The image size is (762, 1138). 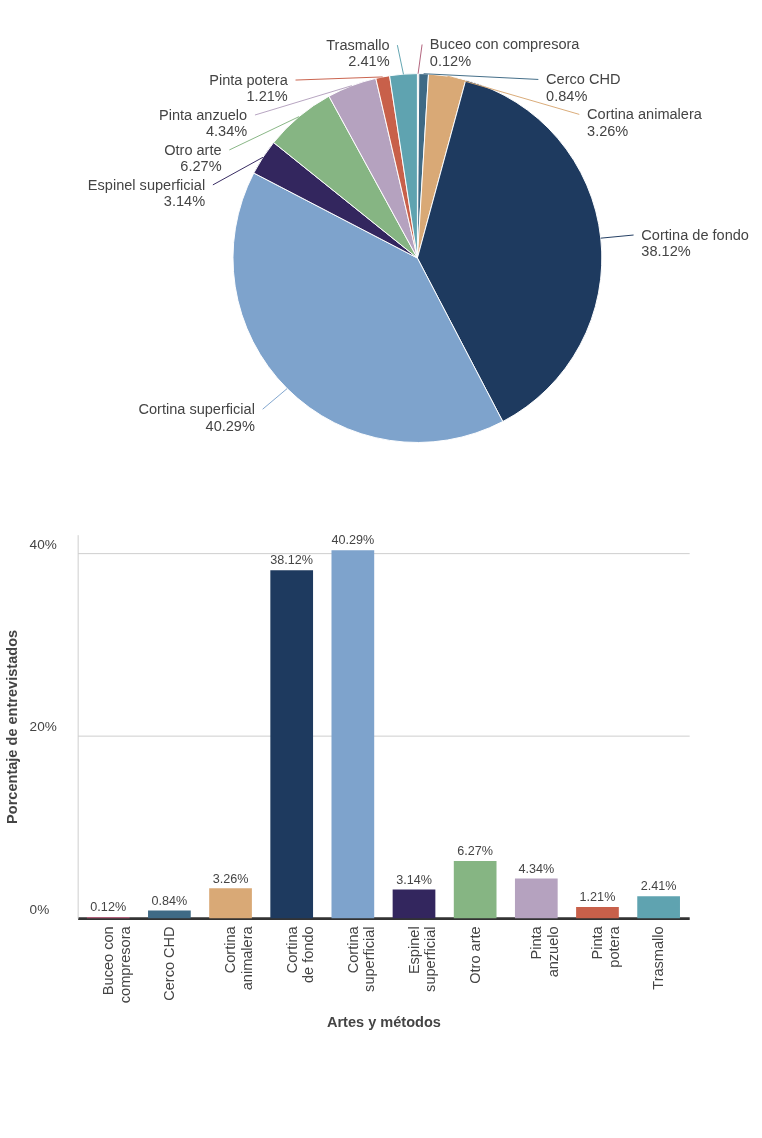 What do you see at coordinates (238, 958) in the screenshot?
I see `x-tick-label: Cortina animalera` at bounding box center [238, 958].